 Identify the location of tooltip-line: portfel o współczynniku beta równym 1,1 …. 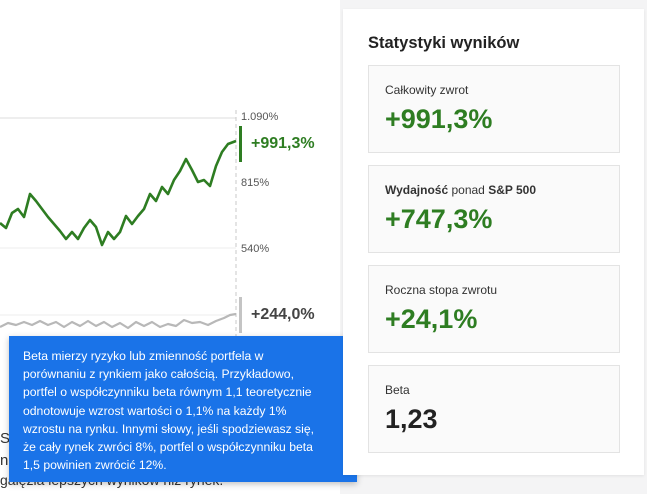
(167, 392).